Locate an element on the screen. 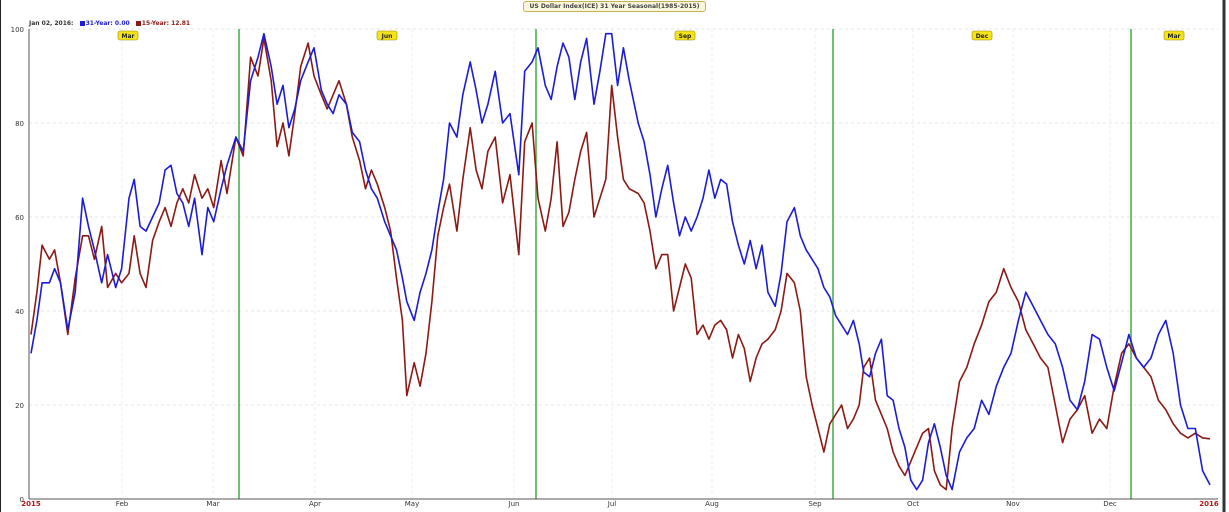 The height and width of the screenshot is (512, 1229). x-tick-label: 2016 is located at coordinates (1209, 504).